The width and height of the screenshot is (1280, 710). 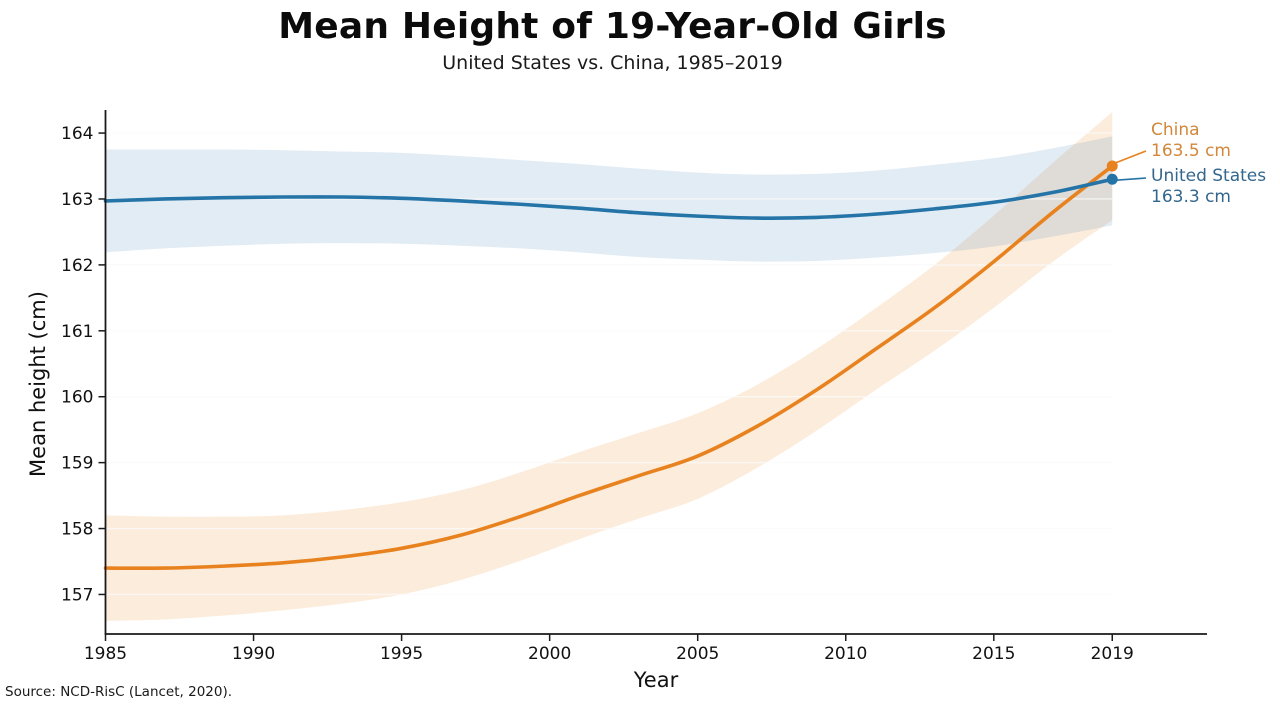 What do you see at coordinates (993, 654) in the screenshot?
I see `x-tick-label: 2015` at bounding box center [993, 654].